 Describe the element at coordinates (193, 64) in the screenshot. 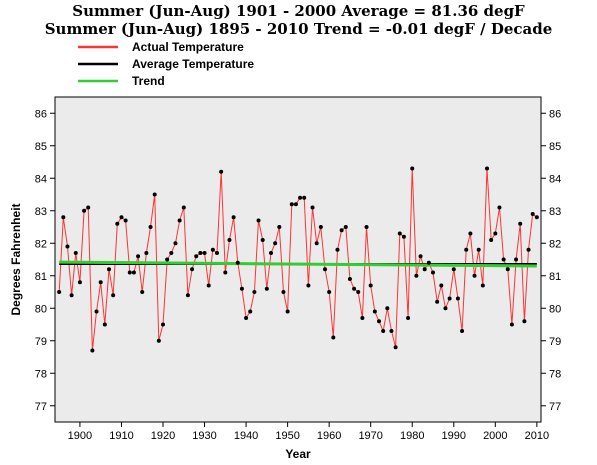

I see `legend-label: Average Temperature` at that location.